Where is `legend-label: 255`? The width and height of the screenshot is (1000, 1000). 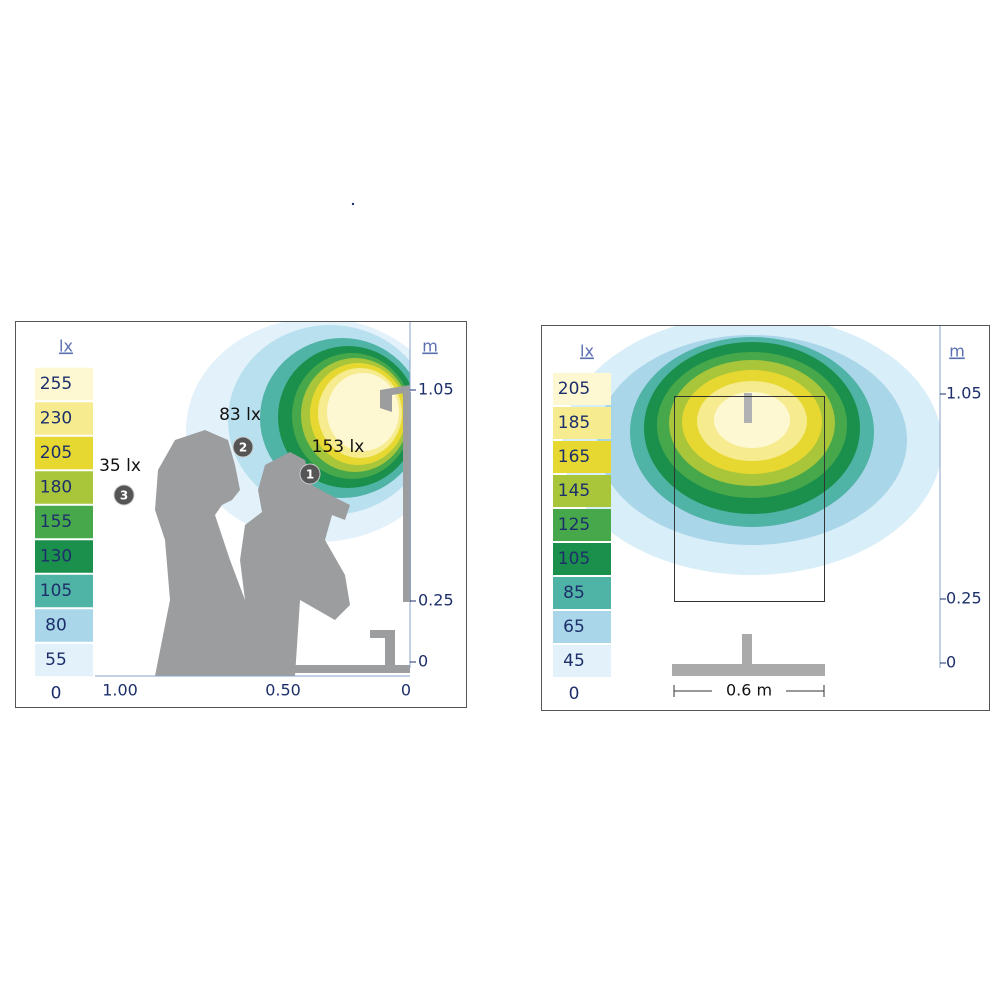 legend-label: 255 is located at coordinates (56, 384).